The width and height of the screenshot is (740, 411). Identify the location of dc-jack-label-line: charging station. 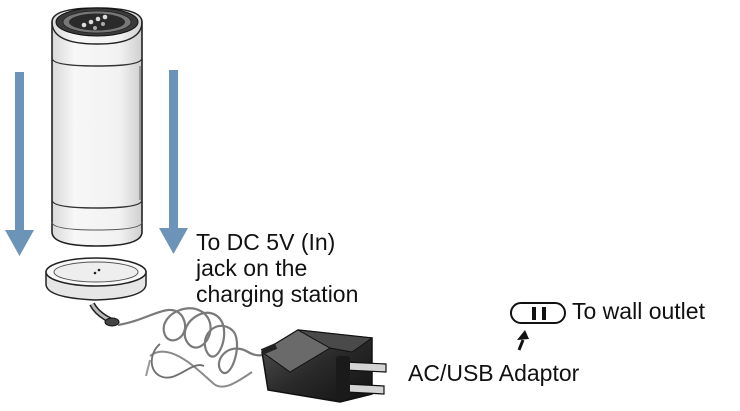
(277, 294).